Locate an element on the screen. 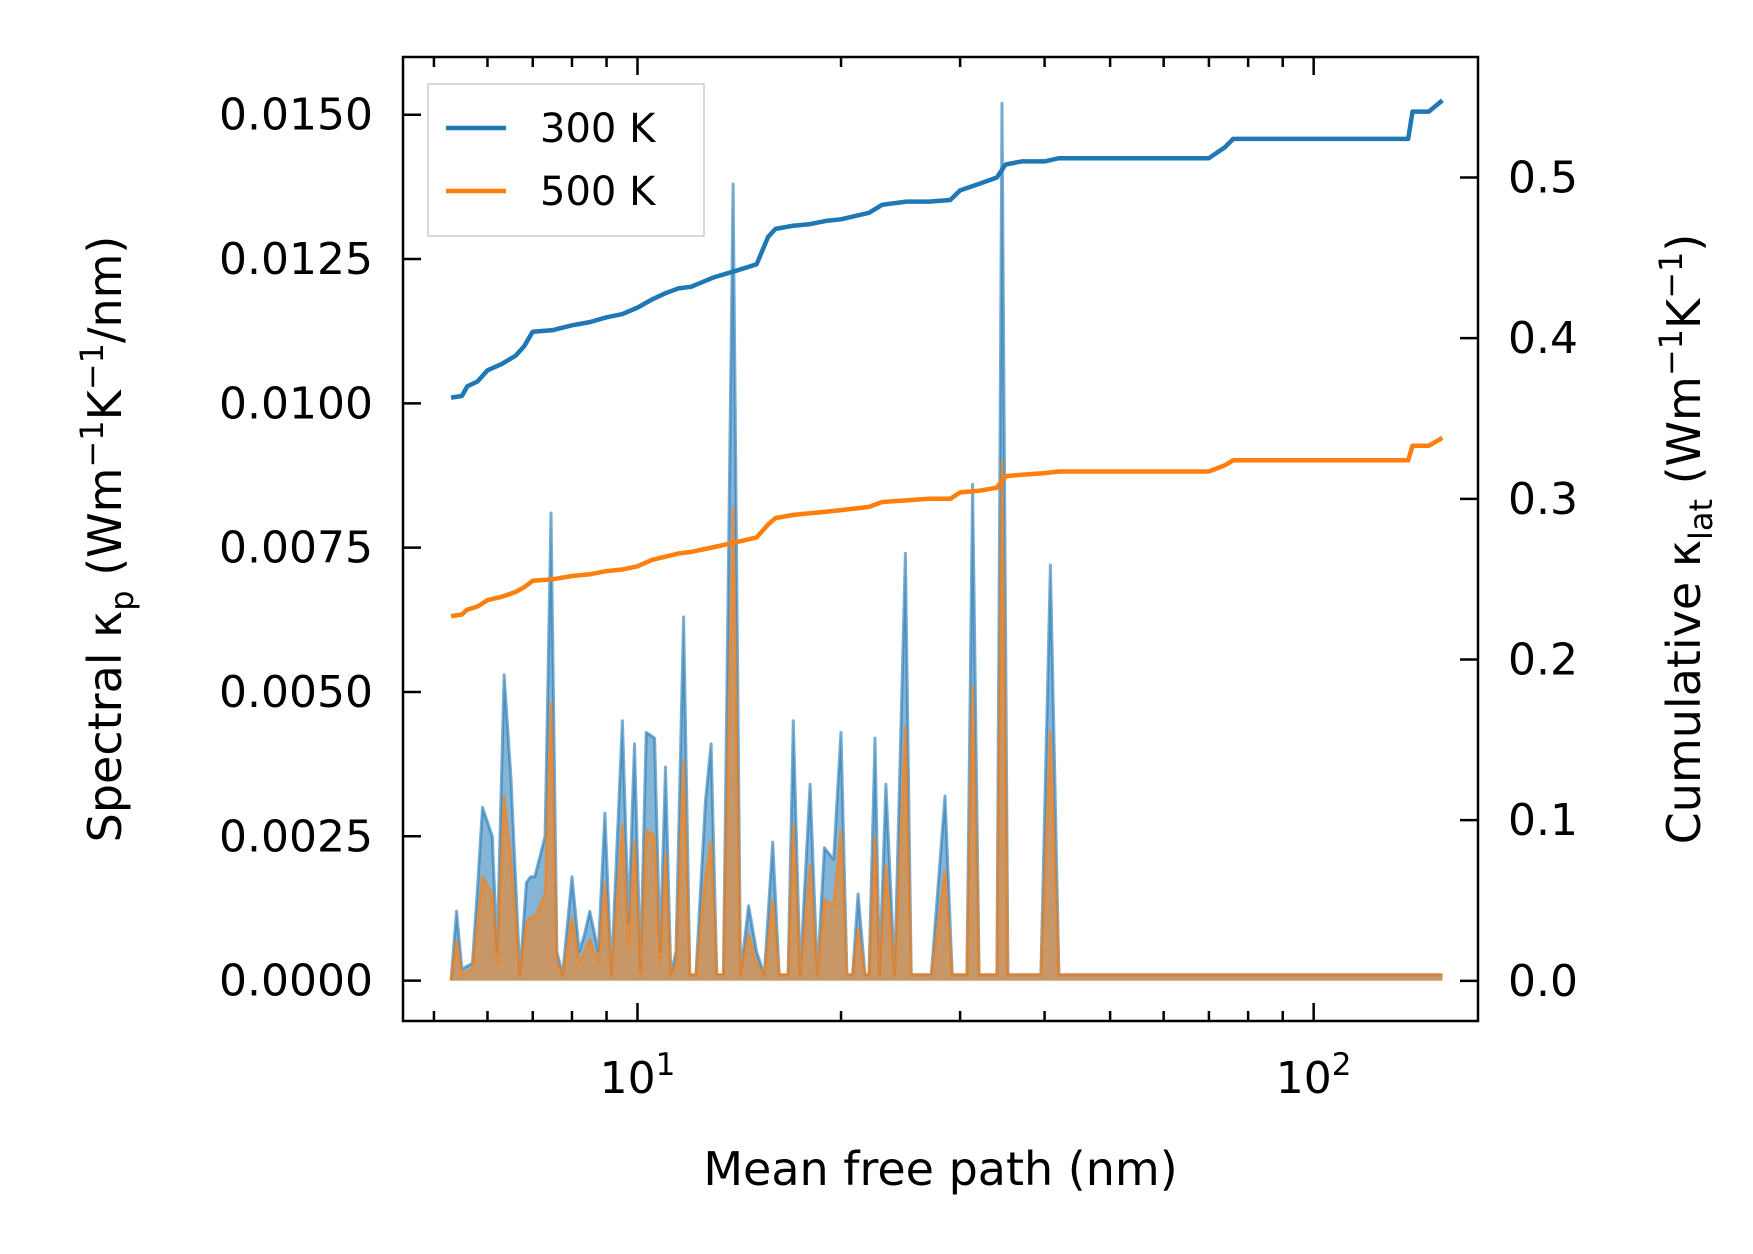 This screenshot has height=1254, width=1753. y-left-label-k: K is located at coordinates (105, 404).